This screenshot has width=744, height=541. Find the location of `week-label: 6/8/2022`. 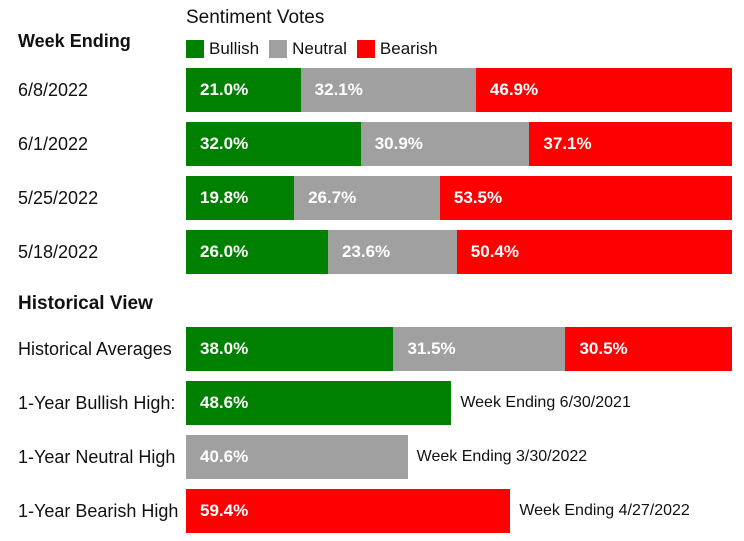

week-label: 6/8/2022 is located at coordinates (53, 89).